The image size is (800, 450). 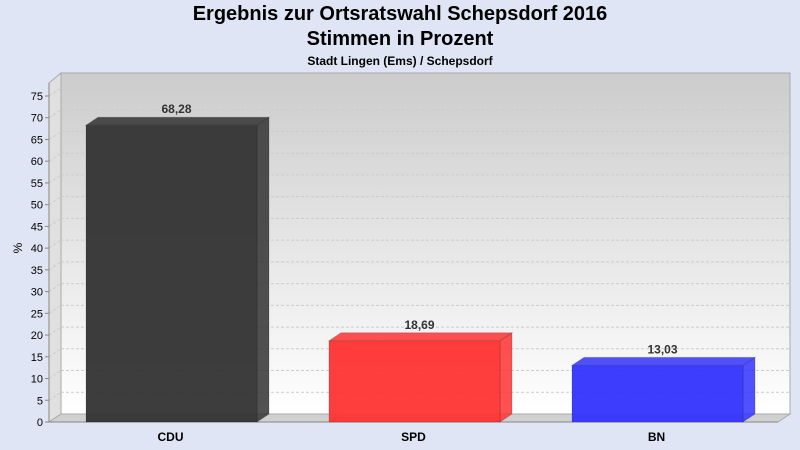 What do you see at coordinates (40, 423) in the screenshot?
I see `y-tick-label: 0` at bounding box center [40, 423].